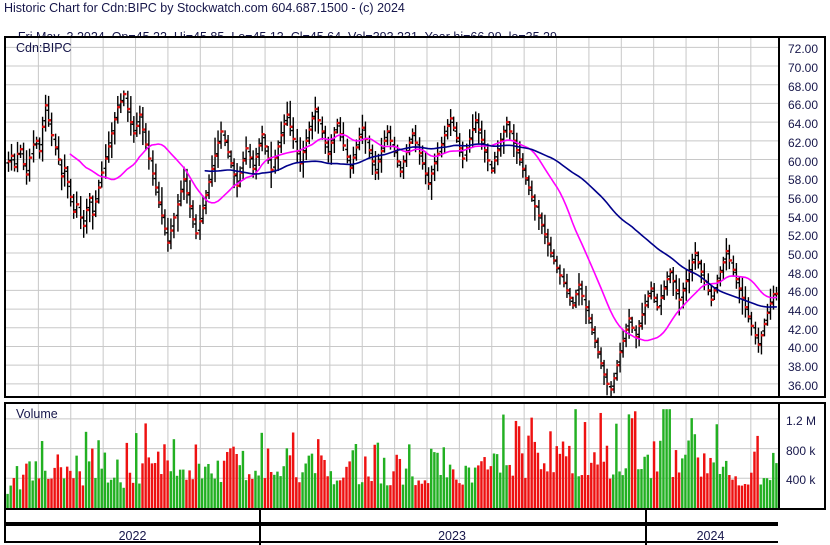  I want to click on price-tick-label: 70.00, so click(803, 68).